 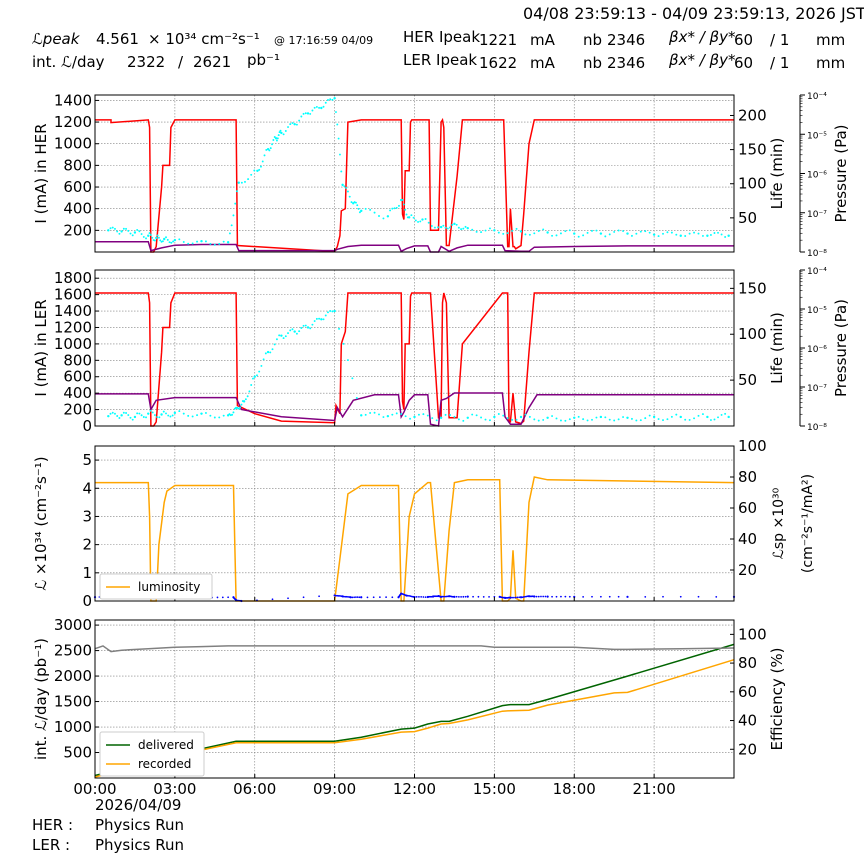 What do you see at coordinates (654, 789) in the screenshot?
I see `x-tick-label: 21:00` at bounding box center [654, 789].